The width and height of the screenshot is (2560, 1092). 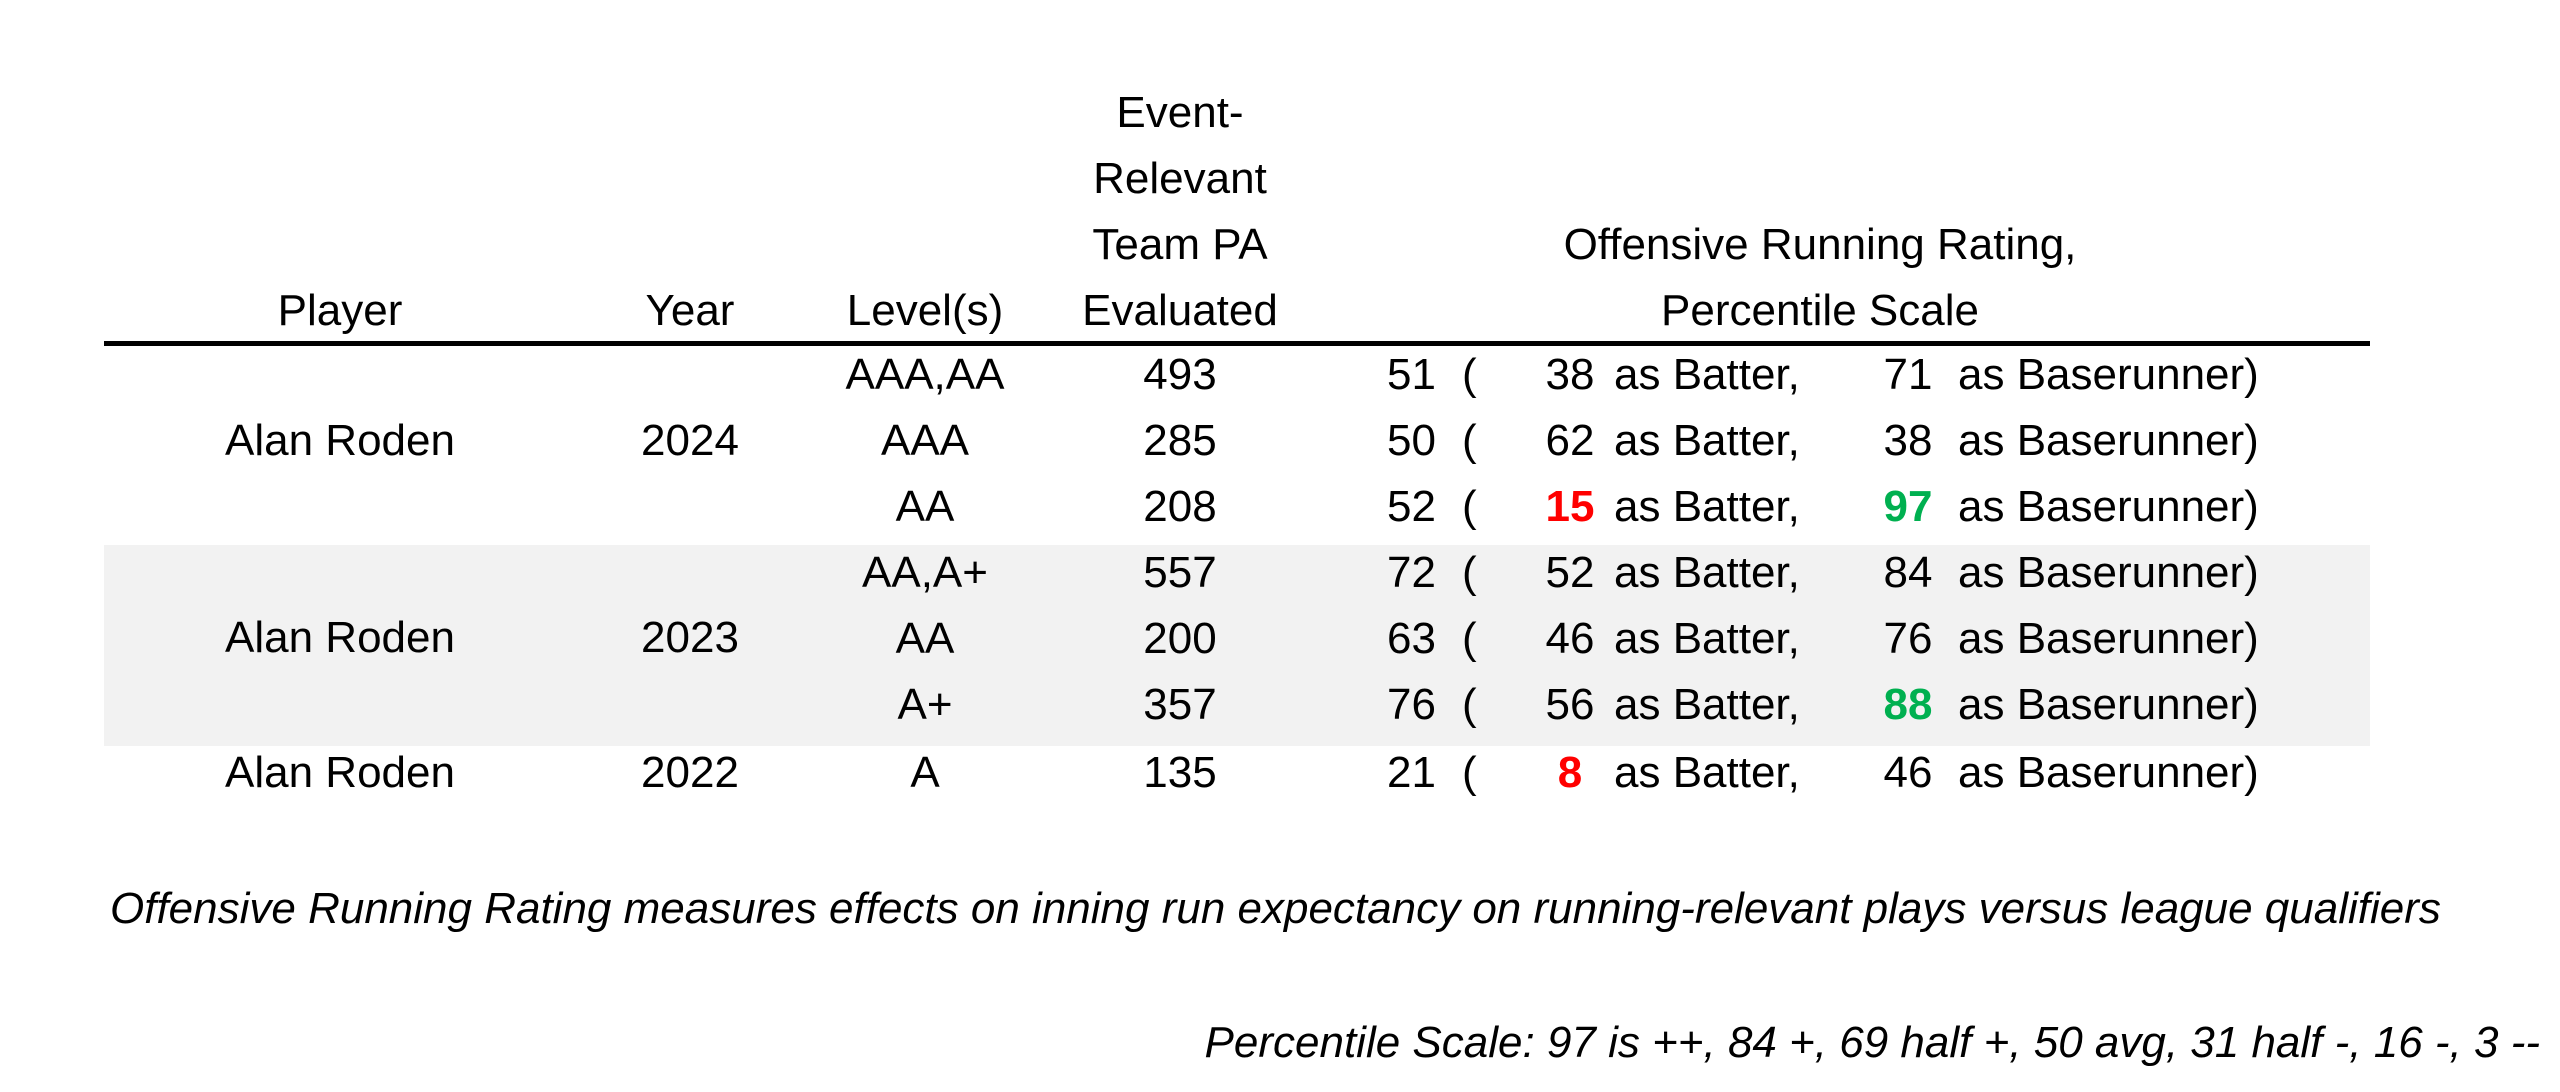 What do you see at coordinates (1820, 310) in the screenshot?
I see `header-rating-line2: Percentile Scale` at bounding box center [1820, 310].